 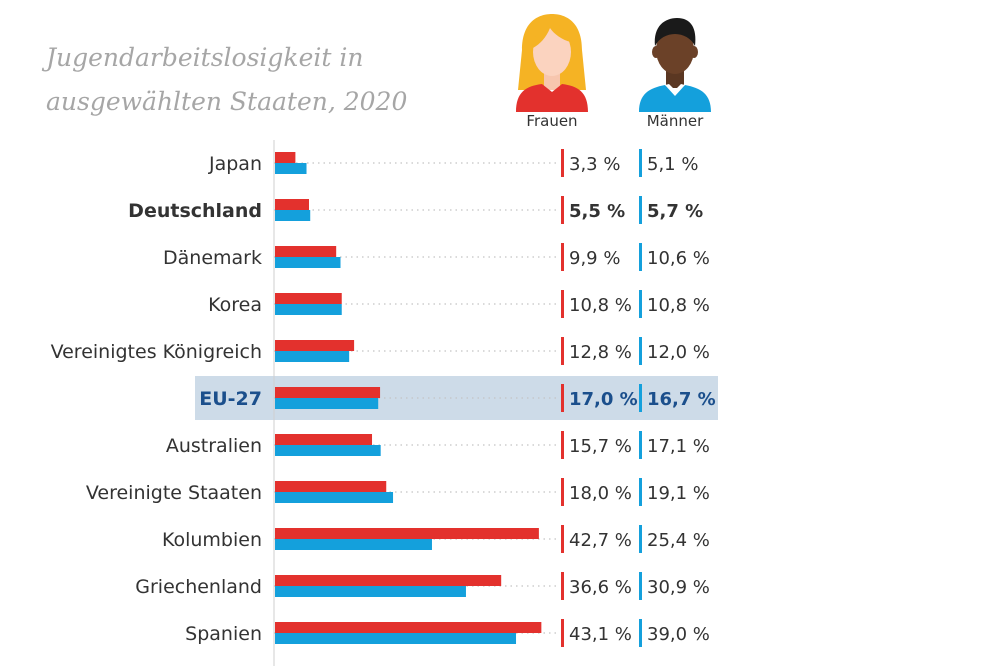 I want to click on category-label: Deutschland, so click(x=195, y=211).